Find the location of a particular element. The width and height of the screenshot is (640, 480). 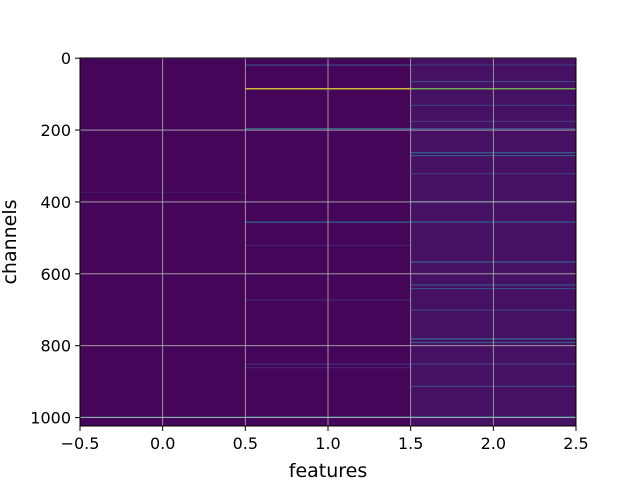

y-tick-label-4: 800 is located at coordinates (55, 346).